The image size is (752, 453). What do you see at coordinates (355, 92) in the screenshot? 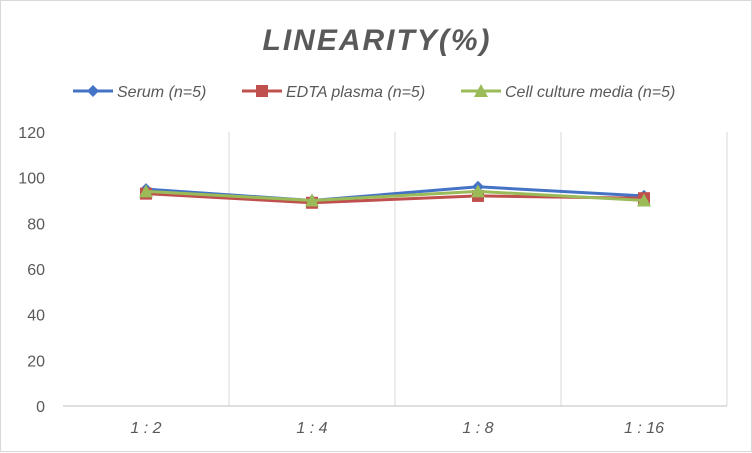
I see `legend-label: EDTA plasma (n=5)` at bounding box center [355, 92].